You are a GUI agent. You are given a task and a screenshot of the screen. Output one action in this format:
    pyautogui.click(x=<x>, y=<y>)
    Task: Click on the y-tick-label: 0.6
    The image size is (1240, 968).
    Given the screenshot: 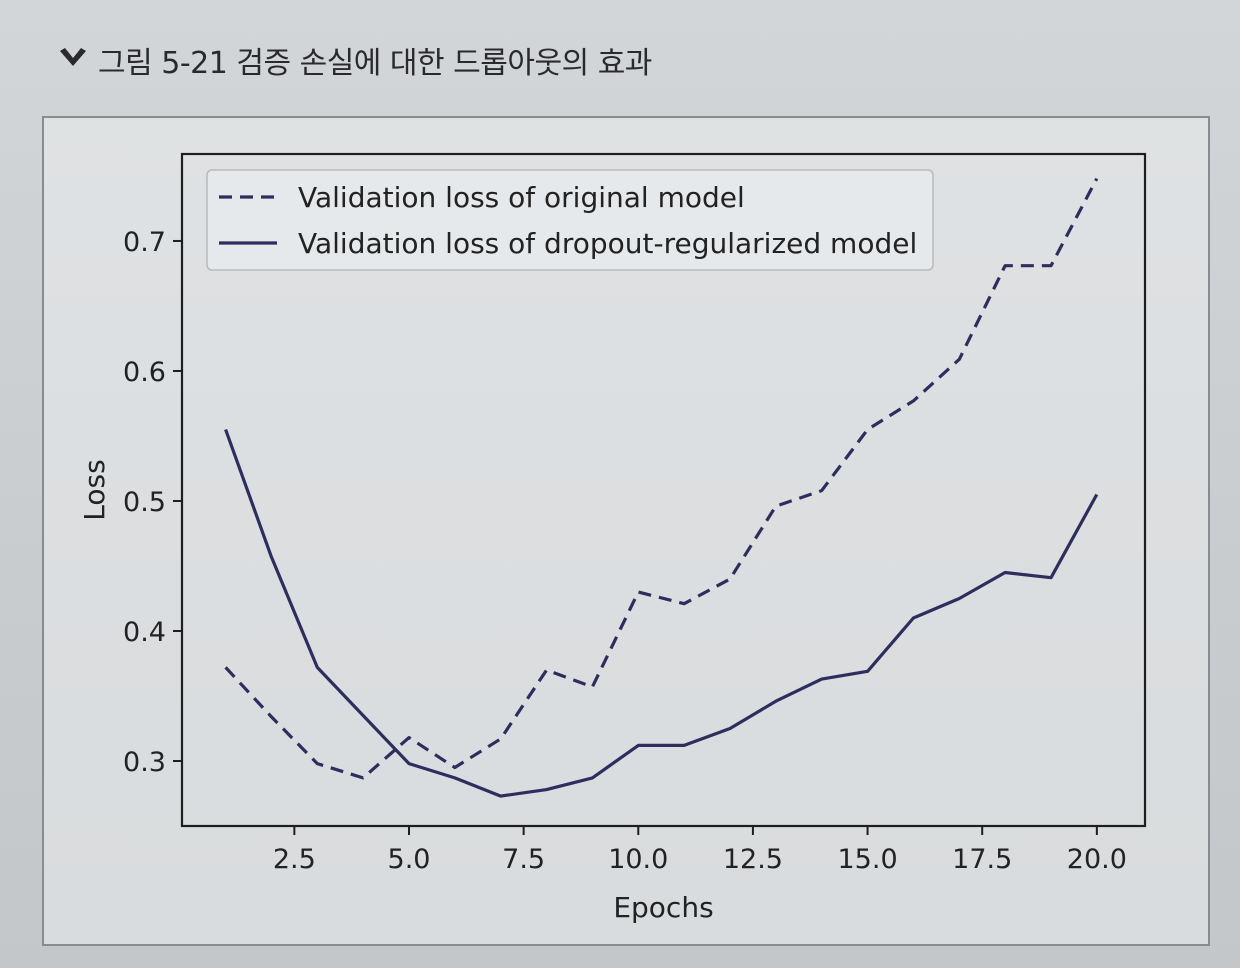 What is the action you would take?
    pyautogui.click(x=144, y=372)
    